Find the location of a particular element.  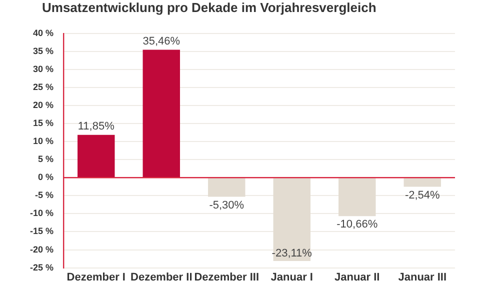

y-tick-label: 15 % is located at coordinates (43, 123).